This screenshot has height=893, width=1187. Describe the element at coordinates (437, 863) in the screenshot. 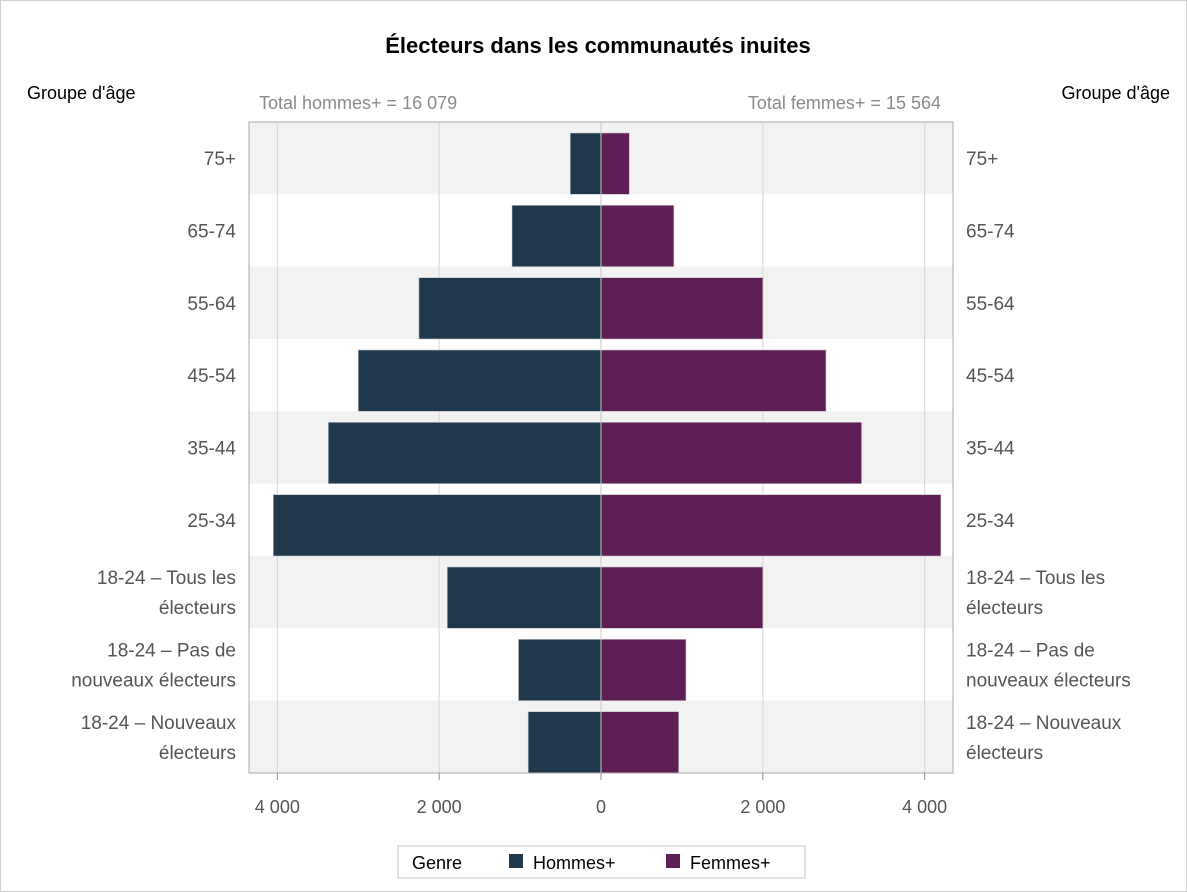

I see `legend-title: Genre` at that location.